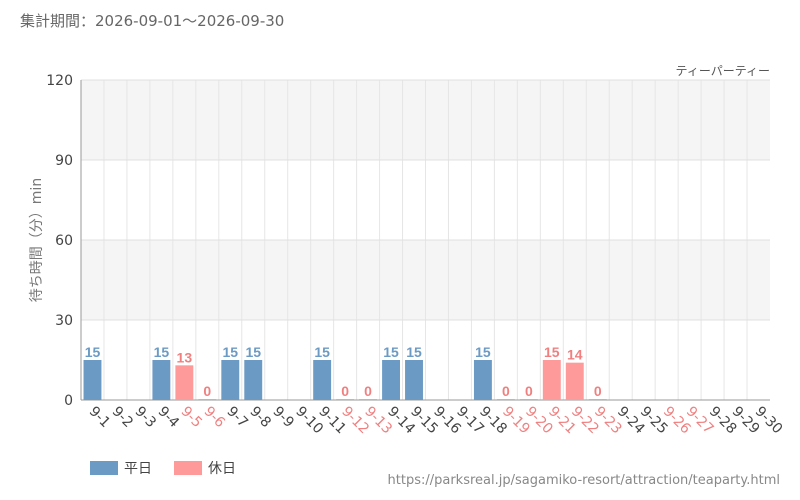 Image resolution: width=800 pixels, height=500 pixels. What do you see at coordinates (145, 417) in the screenshot?
I see `x-tick-label: 9-3` at bounding box center [145, 417].